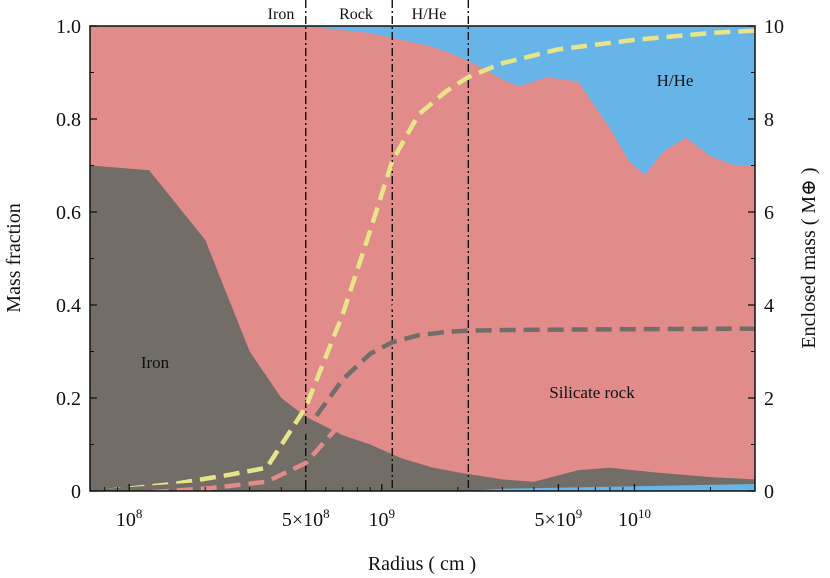 This screenshot has height=578, width=830. I want to click on region-label-hhe: H/He, so click(429, 14).